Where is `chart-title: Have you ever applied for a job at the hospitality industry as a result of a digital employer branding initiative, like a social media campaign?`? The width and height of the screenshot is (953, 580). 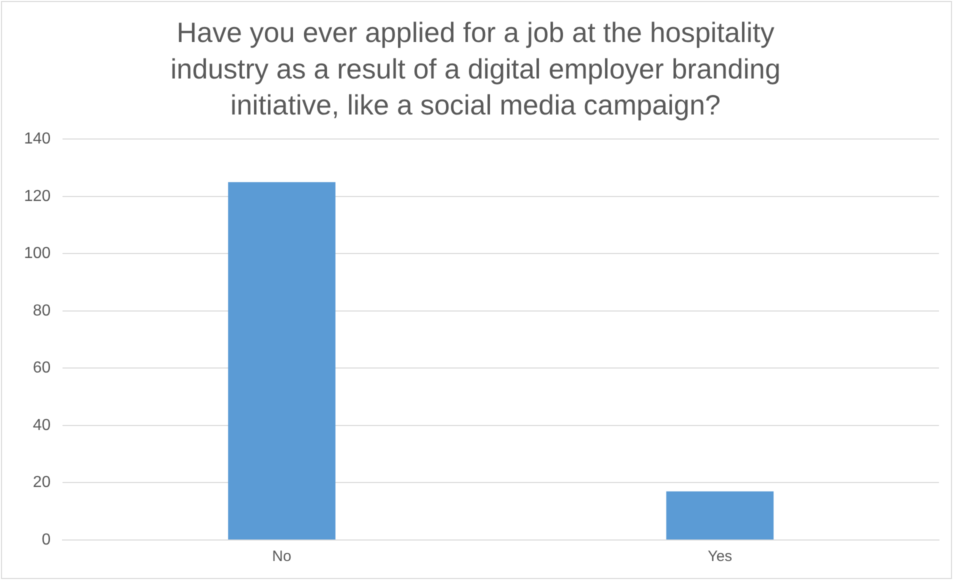
chart-title: Have you ever applied for a job at the hospitality industry as a result of a digital employer branding initiative, like a social media campaign? is located at coordinates (475, 68).